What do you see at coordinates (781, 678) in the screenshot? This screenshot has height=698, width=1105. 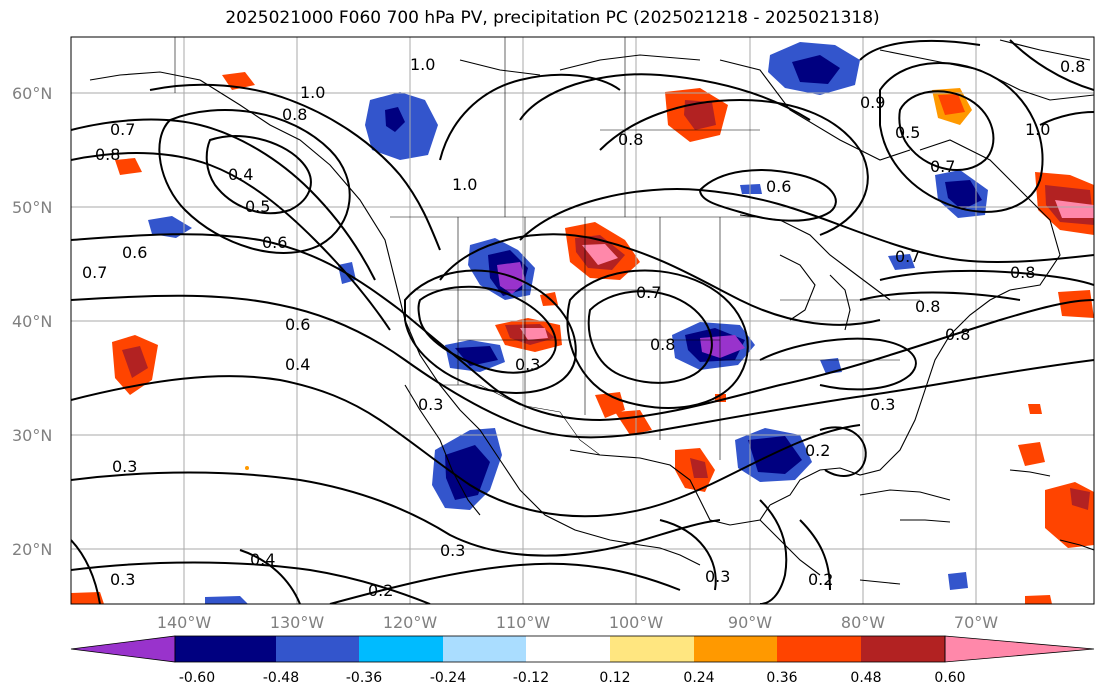 I see `colorbar-label: 0.36` at bounding box center [781, 678].